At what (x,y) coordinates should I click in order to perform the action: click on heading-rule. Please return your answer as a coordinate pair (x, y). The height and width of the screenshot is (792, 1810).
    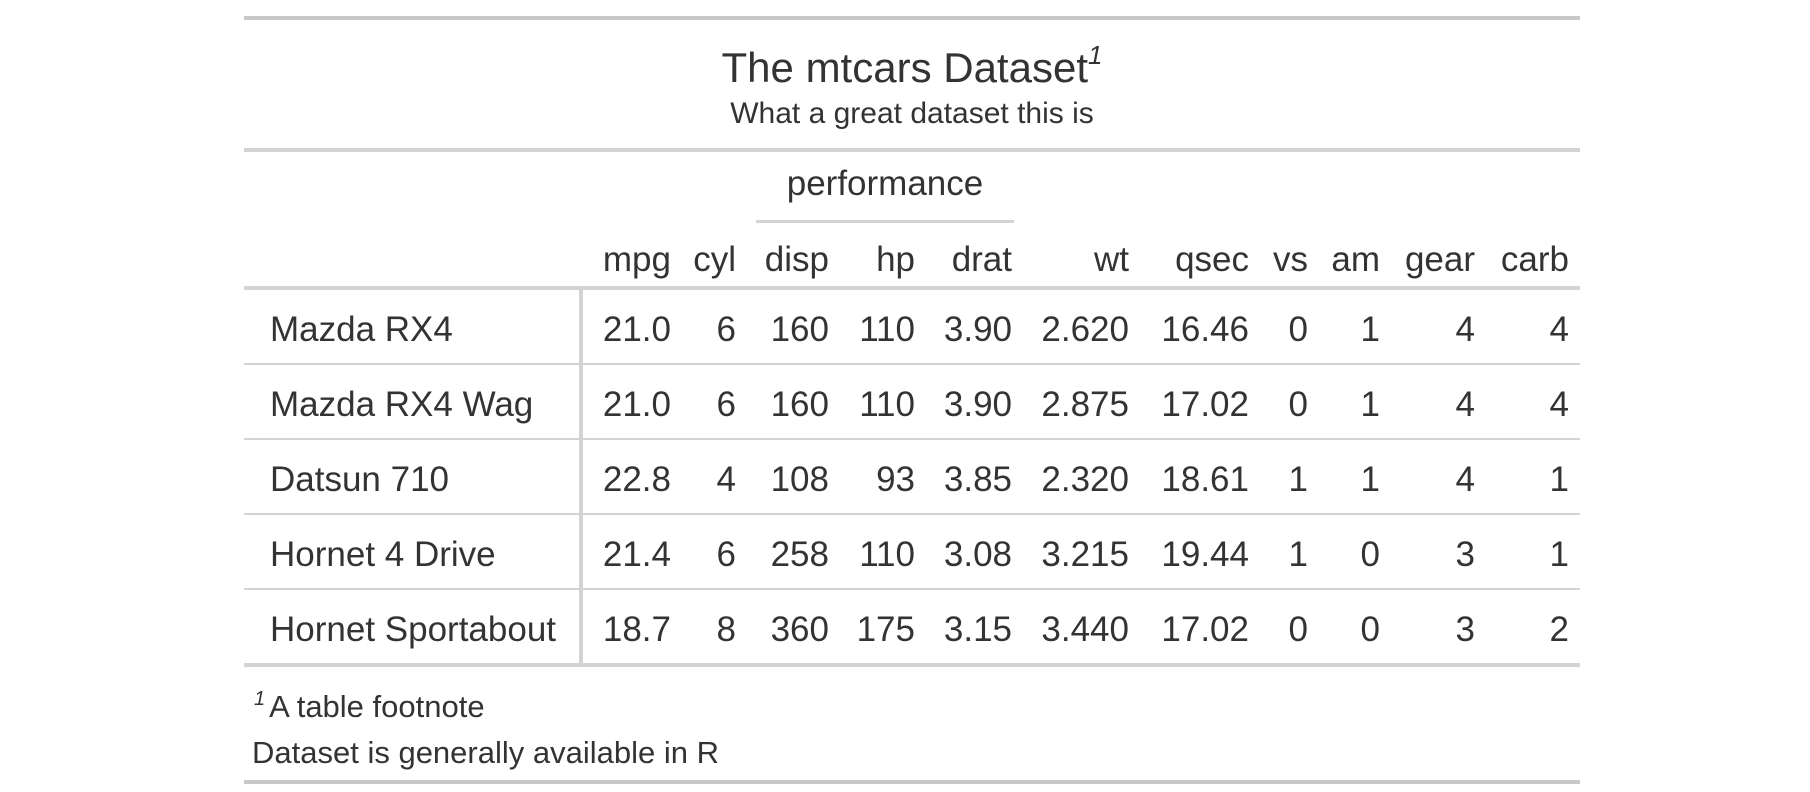
    Looking at the image, I should click on (912, 150).